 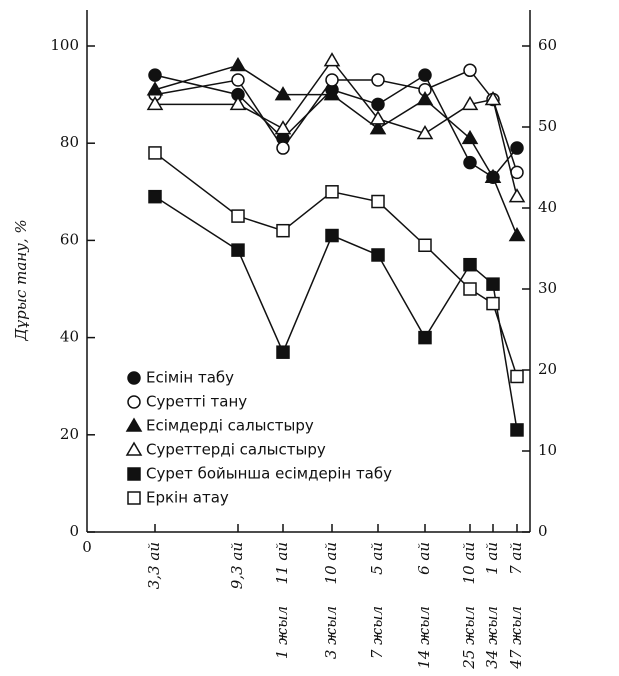 What do you see at coordinates (69, 239) in the screenshot?
I see `y-tick-label: 60` at bounding box center [69, 239].